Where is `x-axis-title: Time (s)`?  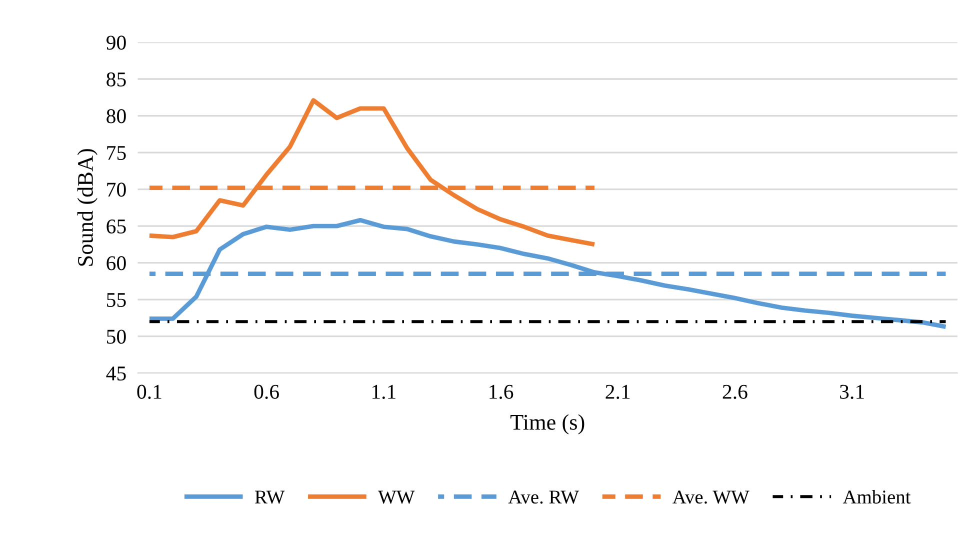
x-axis-title: Time (s) is located at coordinates (547, 424).